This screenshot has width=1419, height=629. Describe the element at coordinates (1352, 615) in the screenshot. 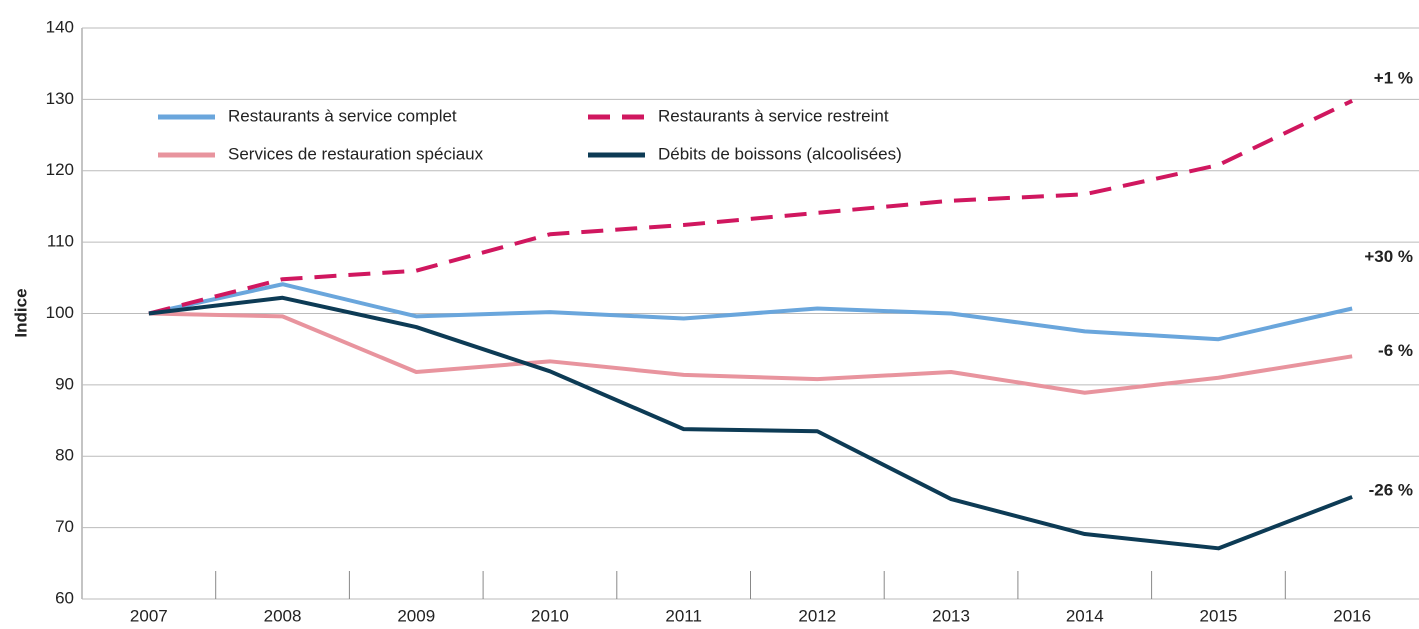

I see `x-tick-label: 2016` at that location.